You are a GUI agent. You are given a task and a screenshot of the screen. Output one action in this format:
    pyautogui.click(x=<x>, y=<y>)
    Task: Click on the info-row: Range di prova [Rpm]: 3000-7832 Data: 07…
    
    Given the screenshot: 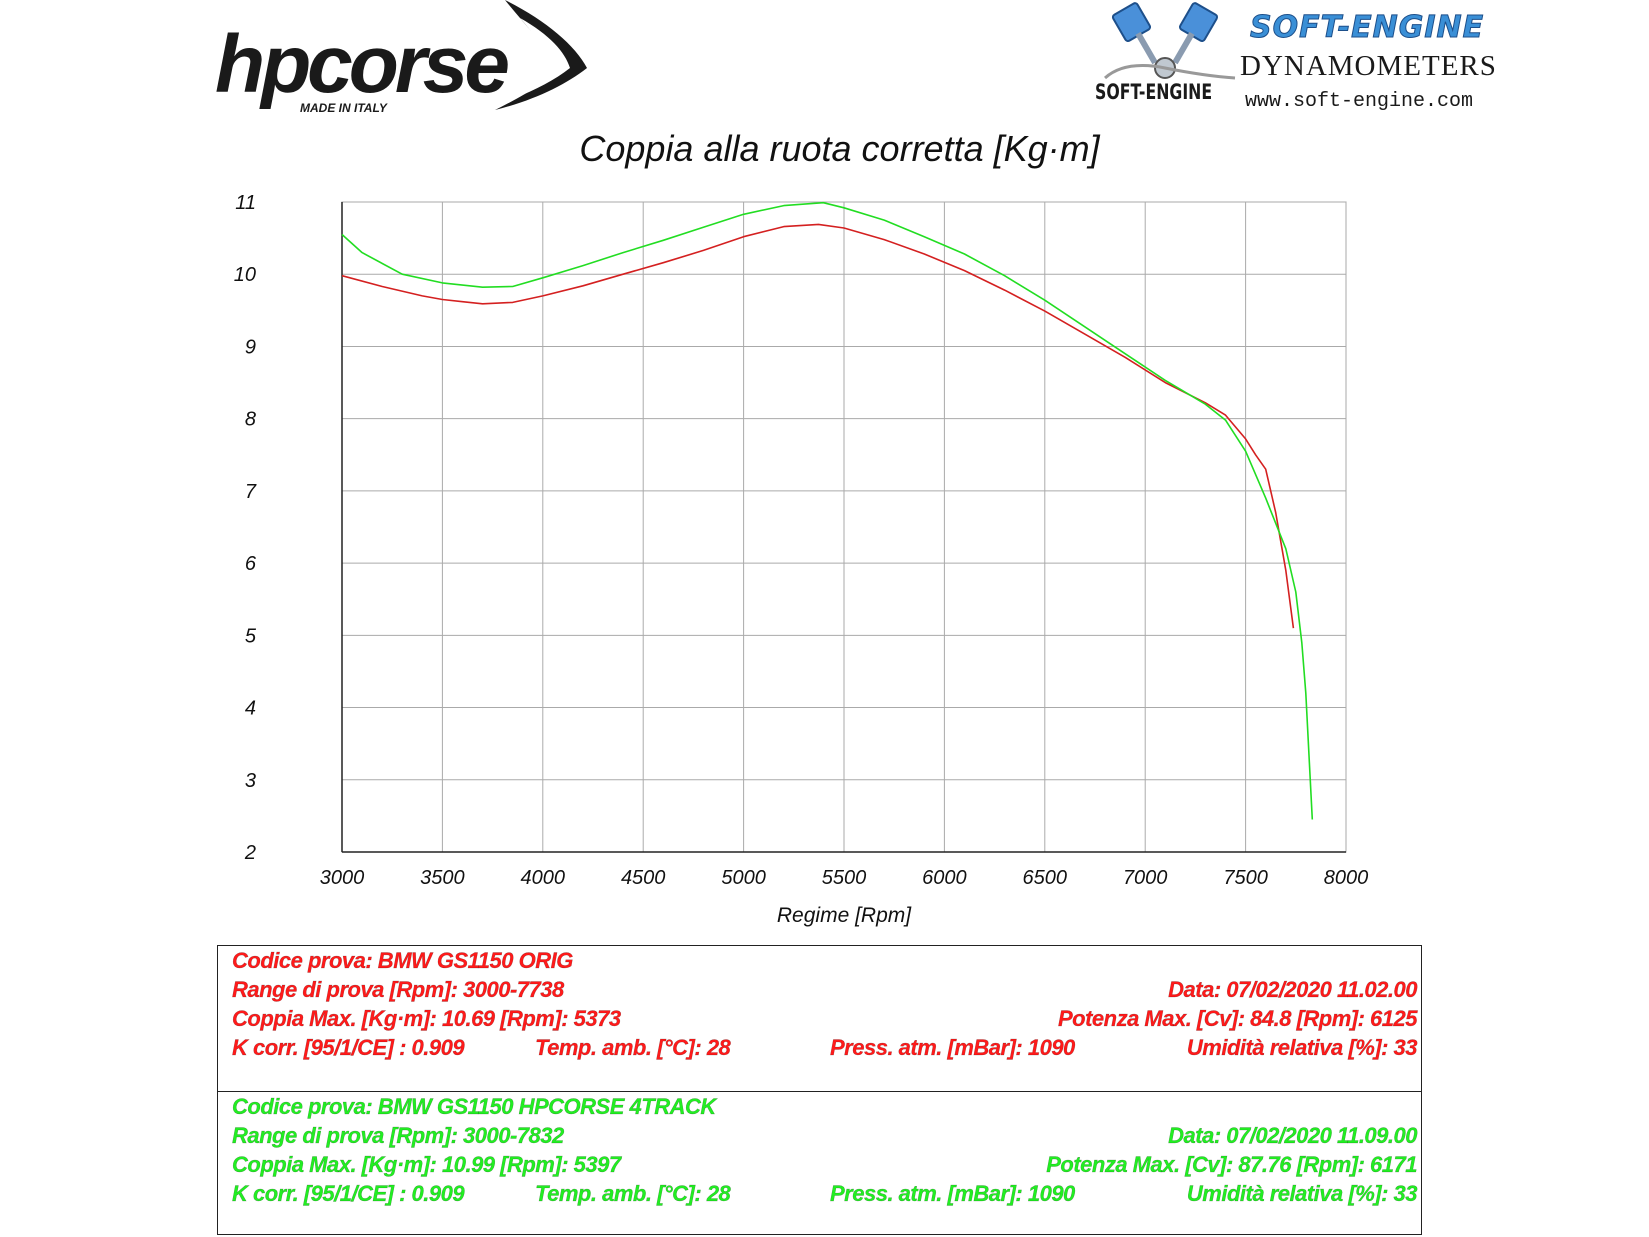 What is the action you would take?
    pyautogui.click(x=821, y=1135)
    